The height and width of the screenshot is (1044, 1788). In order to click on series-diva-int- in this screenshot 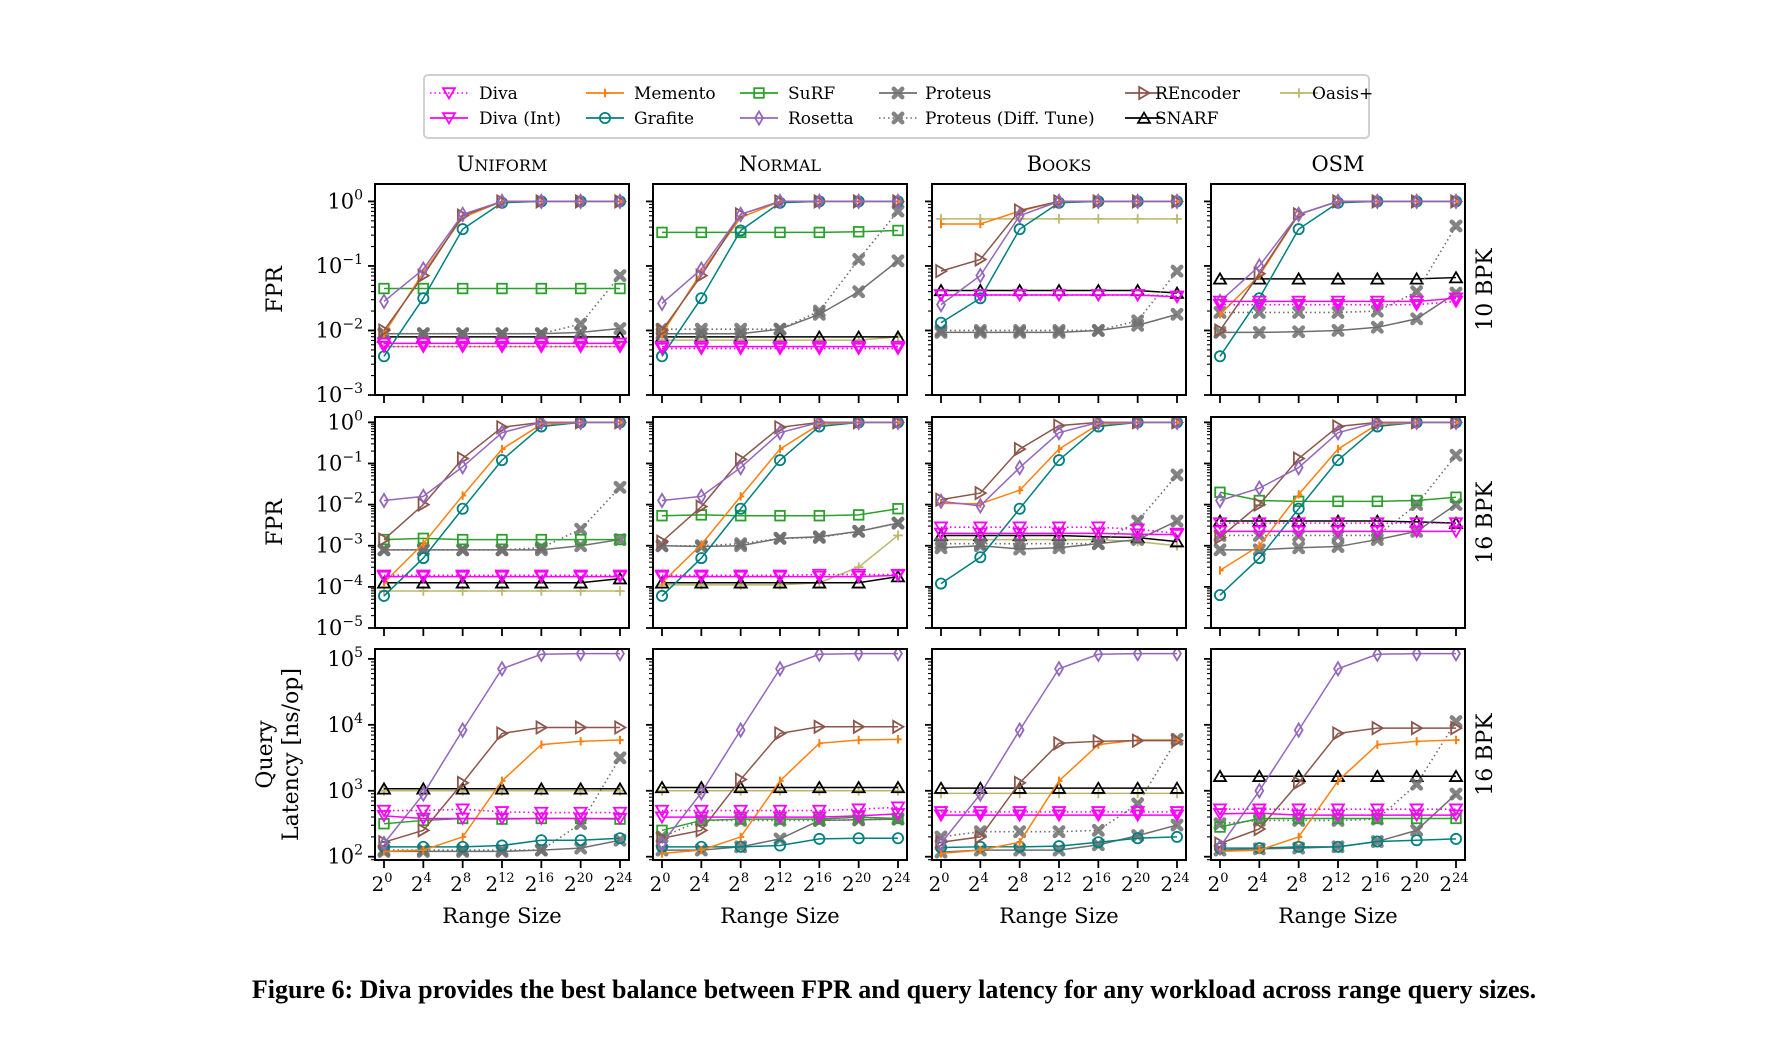, I will do `click(780, 347)`.